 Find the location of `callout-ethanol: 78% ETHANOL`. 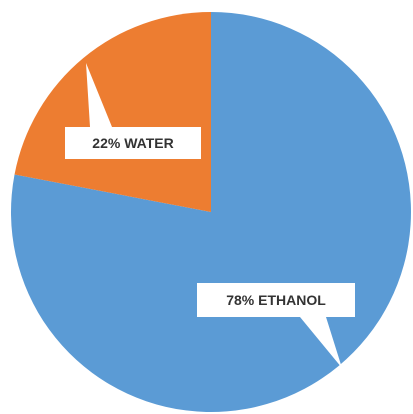

callout-ethanol: 78% ETHANOL is located at coordinates (276, 325).